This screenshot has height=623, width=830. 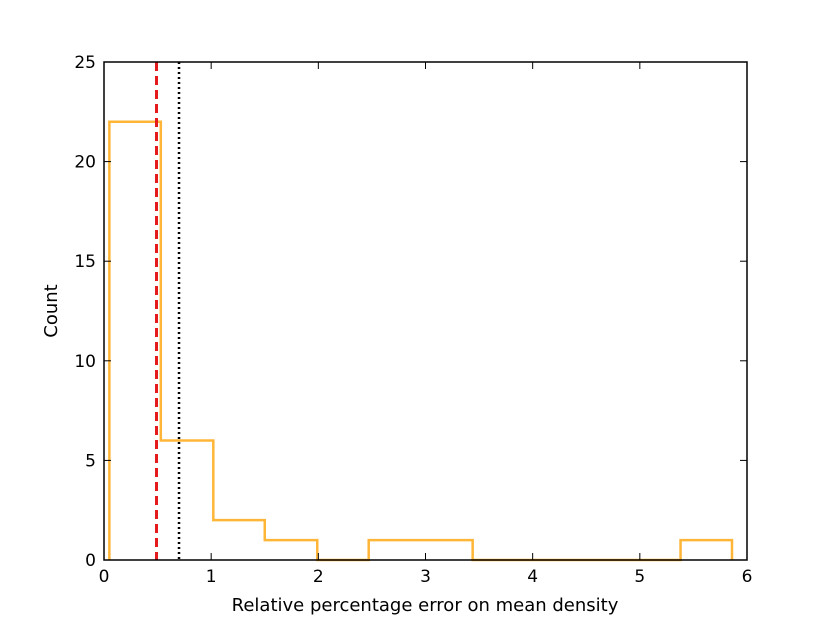 What do you see at coordinates (425, 577) in the screenshot?
I see `x-tick-label: 3` at bounding box center [425, 577].